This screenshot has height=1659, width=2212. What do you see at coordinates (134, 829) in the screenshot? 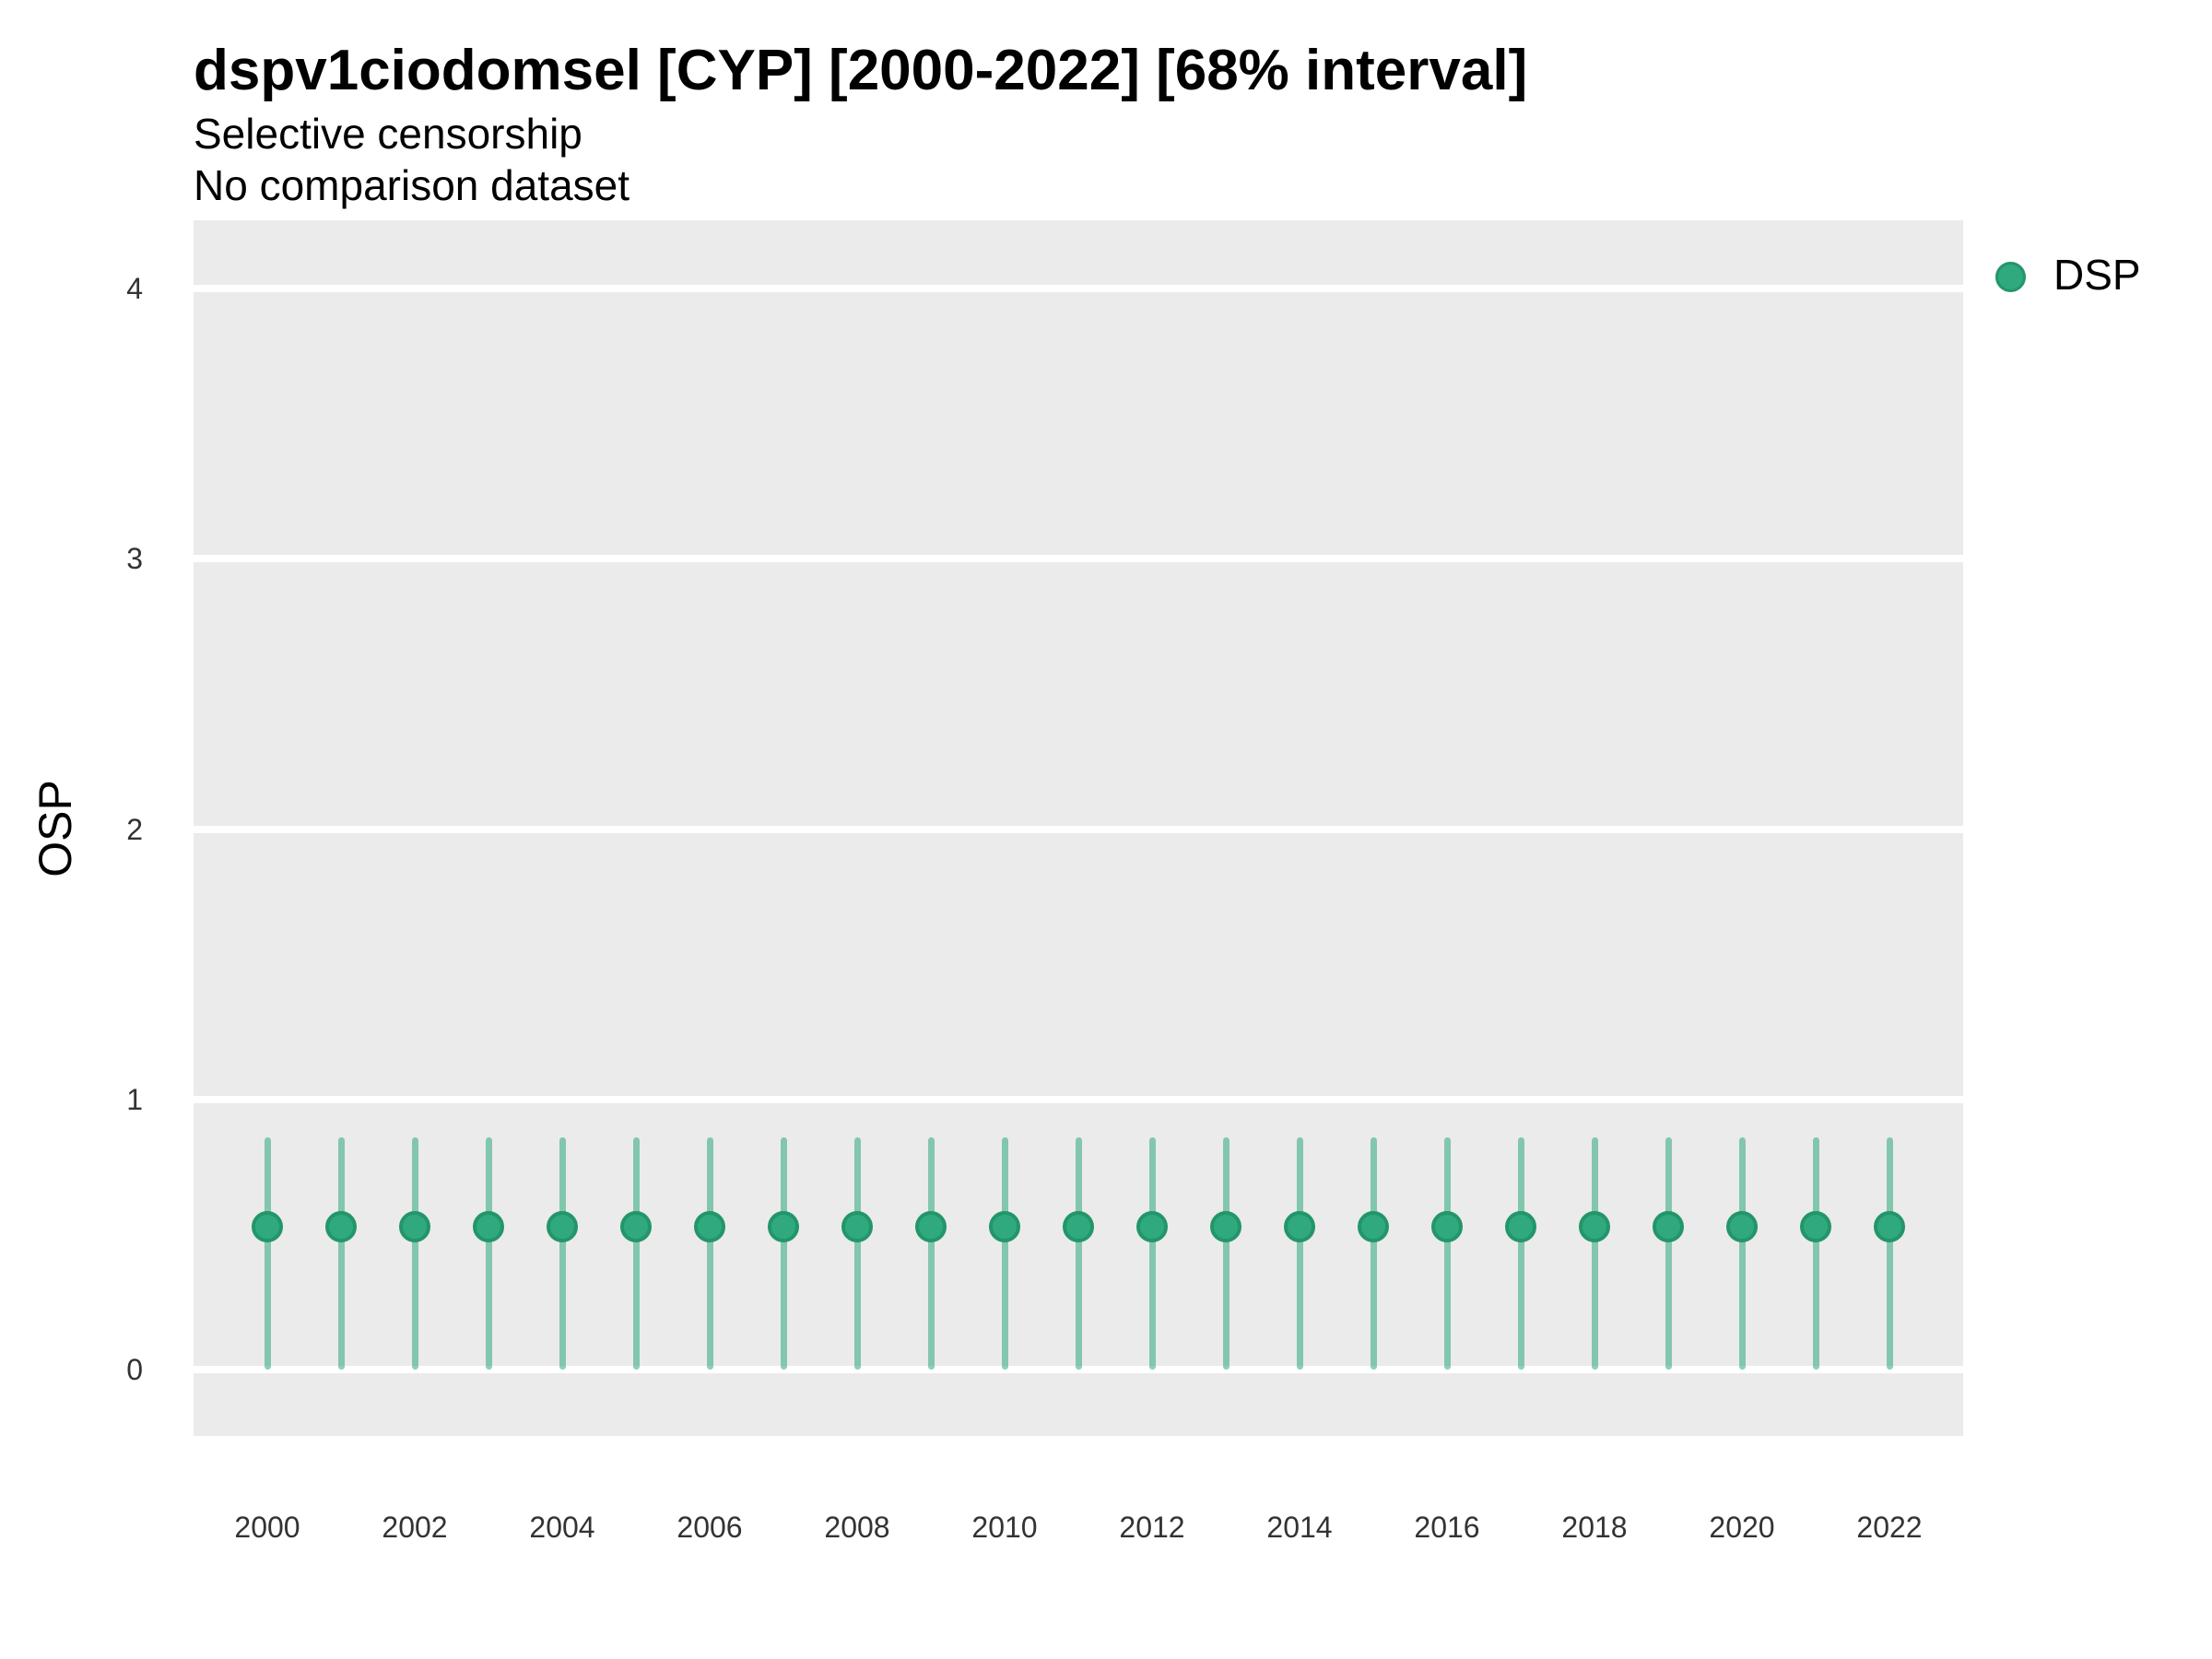
I see `y-tick-label: 2` at bounding box center [134, 829].